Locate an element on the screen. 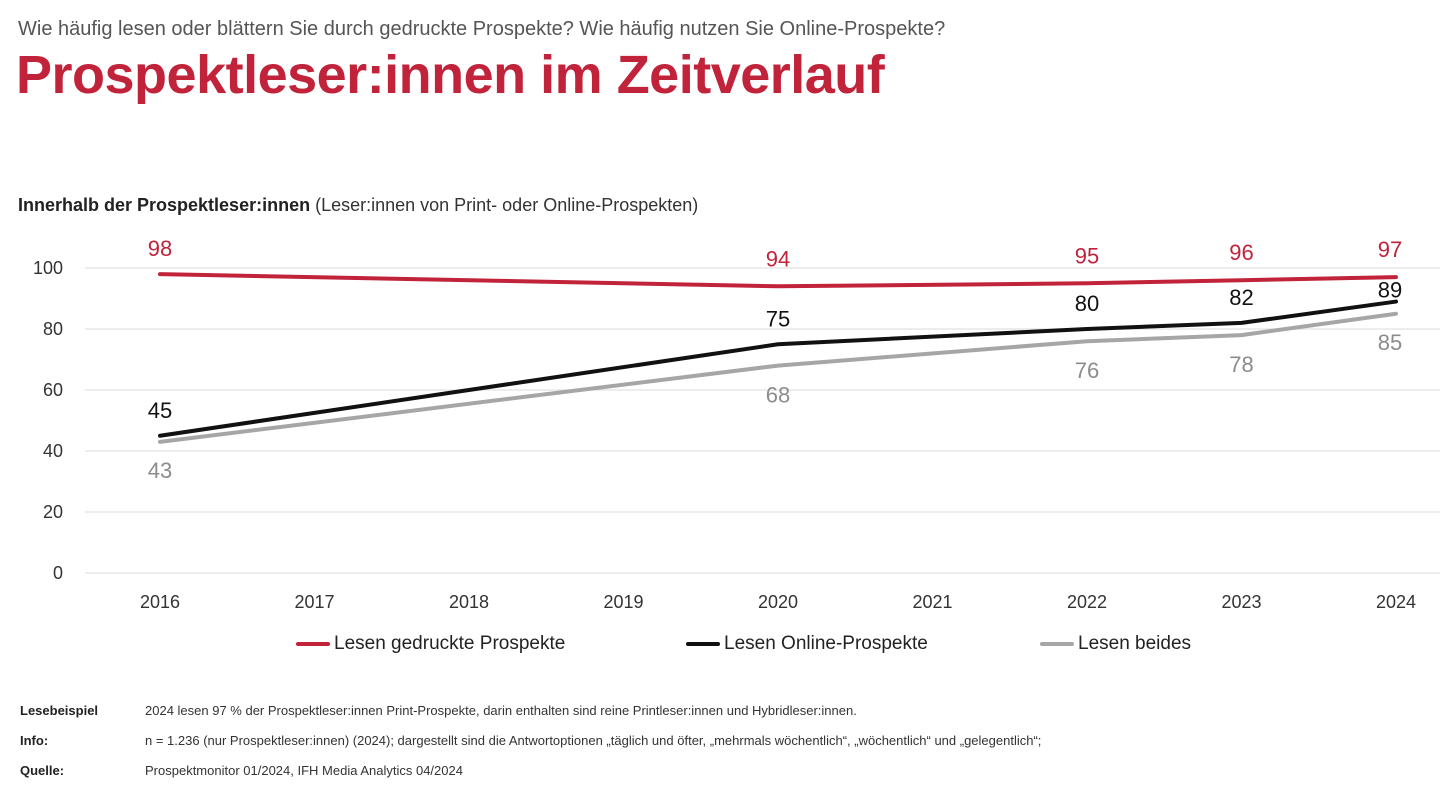  data-label: 94 is located at coordinates (778, 258).